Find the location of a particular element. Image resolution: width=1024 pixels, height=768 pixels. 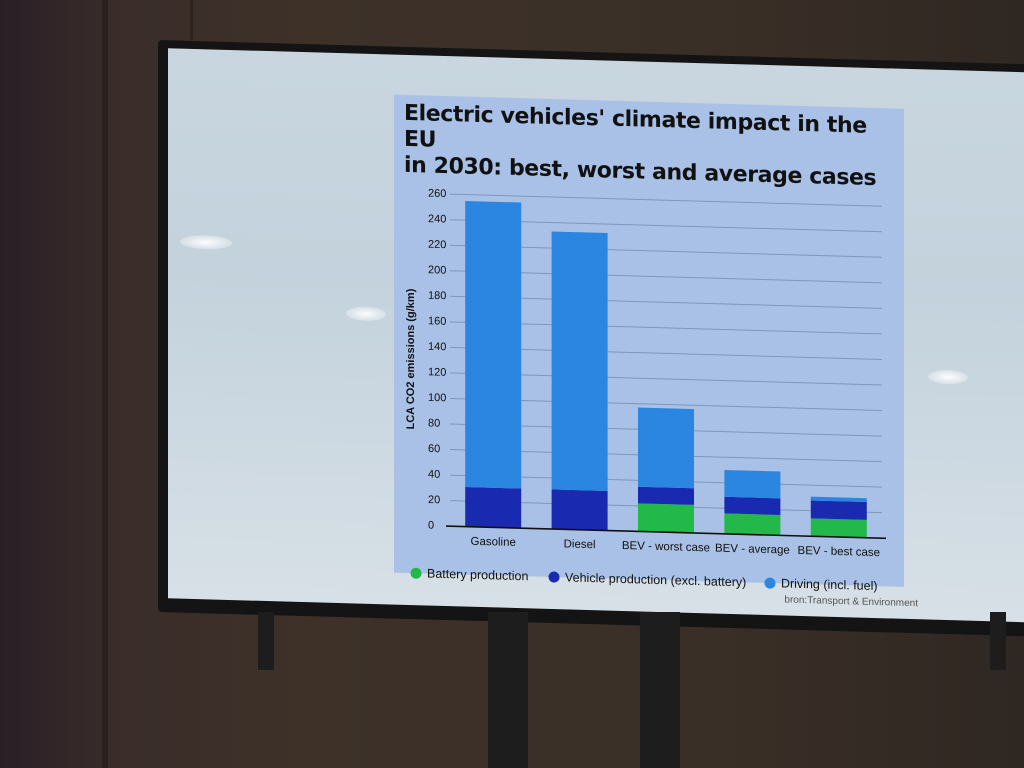

y-tick-label: 240 is located at coordinates (437, 219).